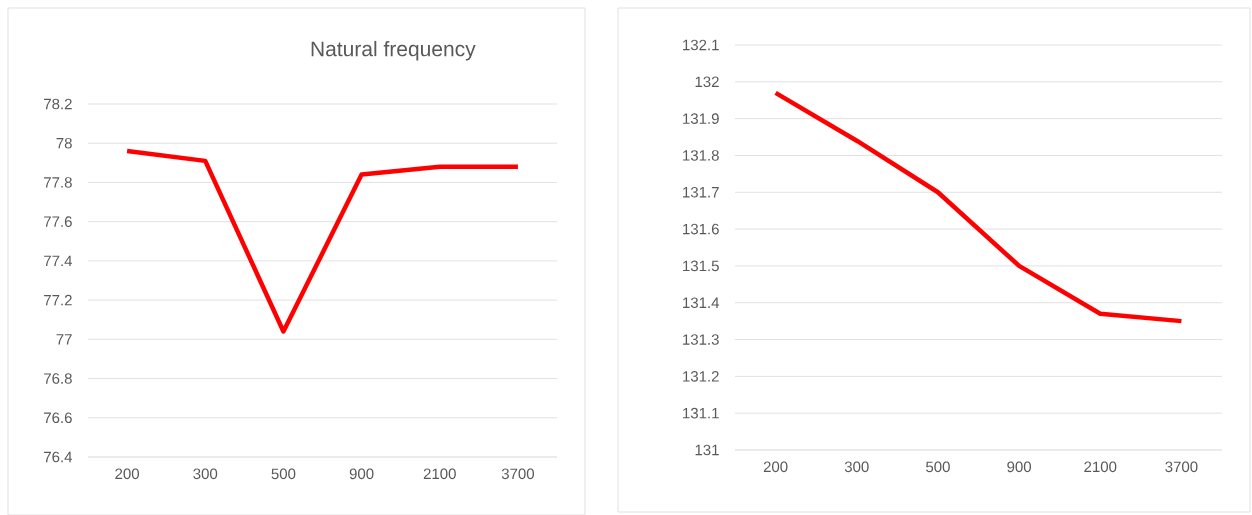 The image size is (1252, 515). Describe the element at coordinates (64, 339) in the screenshot. I see `y-tick-label: 77` at that location.